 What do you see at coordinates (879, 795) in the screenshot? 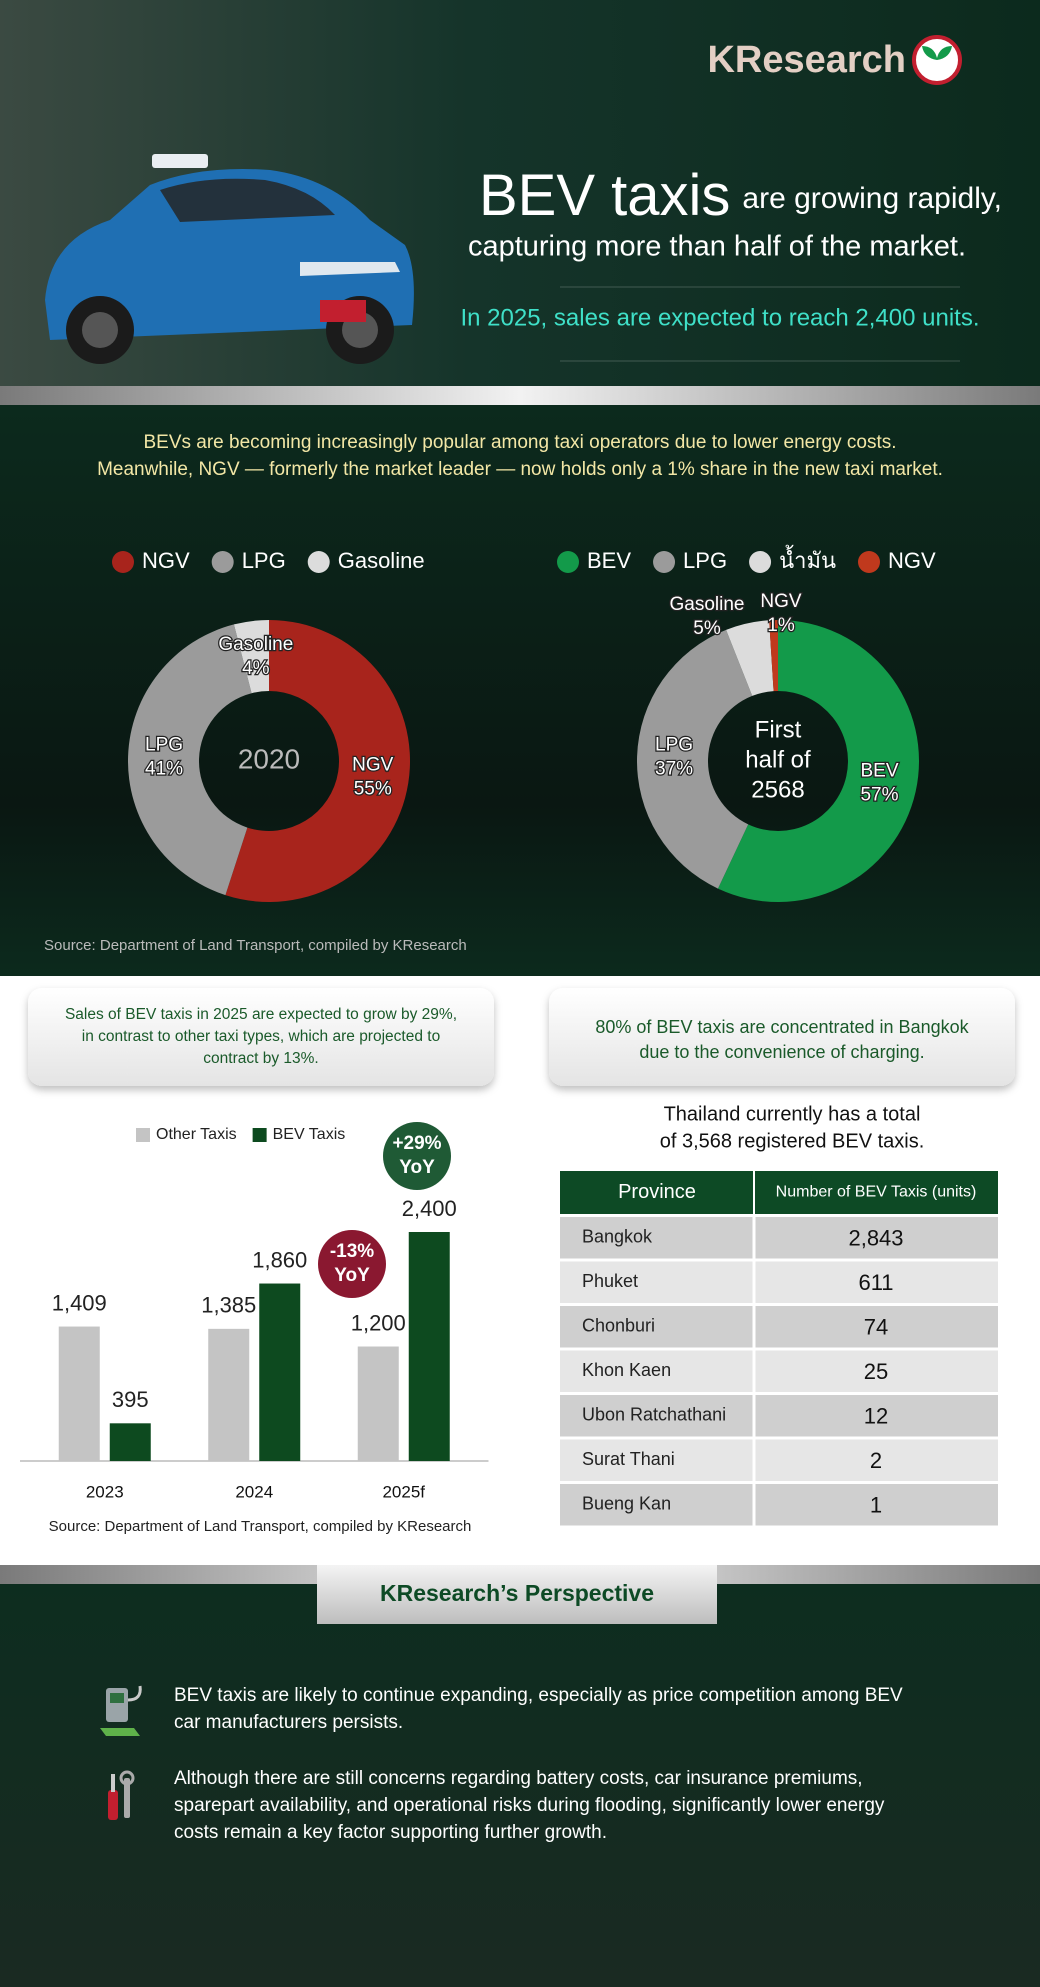
I see `slice-value: 57%` at bounding box center [879, 795].